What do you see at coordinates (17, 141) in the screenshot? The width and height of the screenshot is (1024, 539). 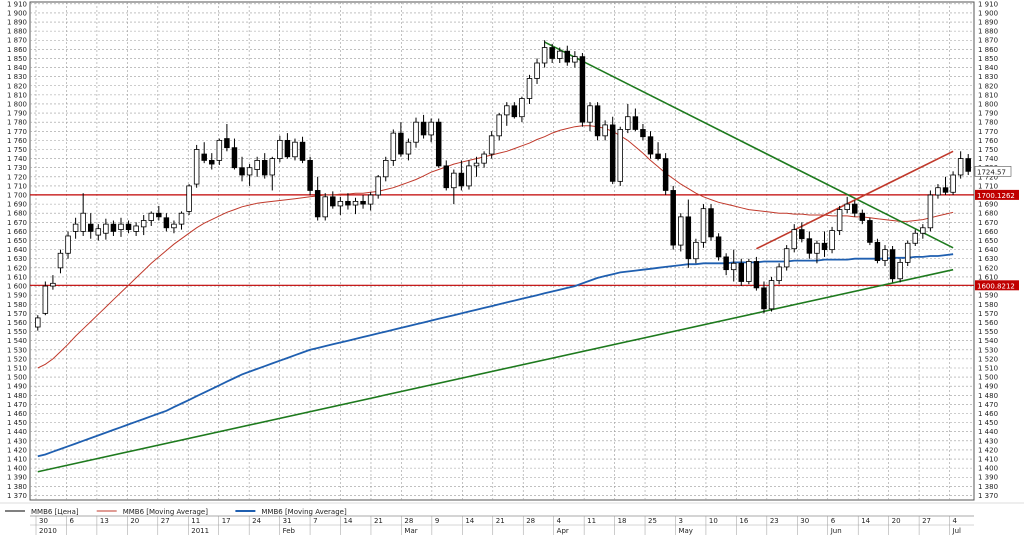 I see `y-tick-label-left: 1 760` at bounding box center [17, 141].